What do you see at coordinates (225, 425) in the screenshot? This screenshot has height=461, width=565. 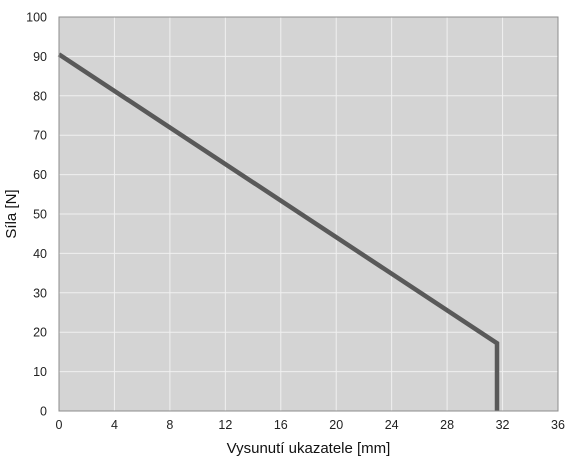 I see `x-tick-label: 12` at bounding box center [225, 425].